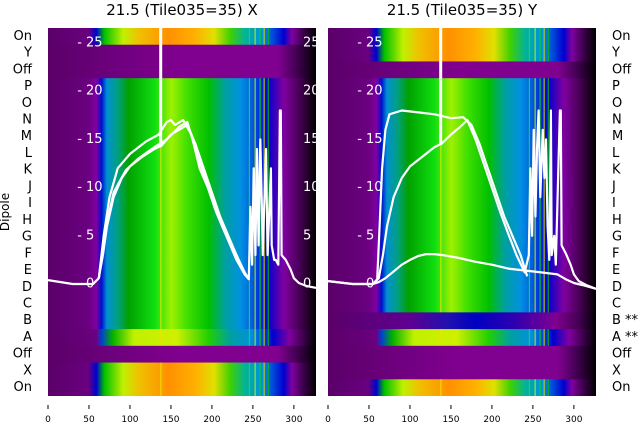 This screenshot has width=640, height=440. I want to click on row-label: E, so click(28, 270).